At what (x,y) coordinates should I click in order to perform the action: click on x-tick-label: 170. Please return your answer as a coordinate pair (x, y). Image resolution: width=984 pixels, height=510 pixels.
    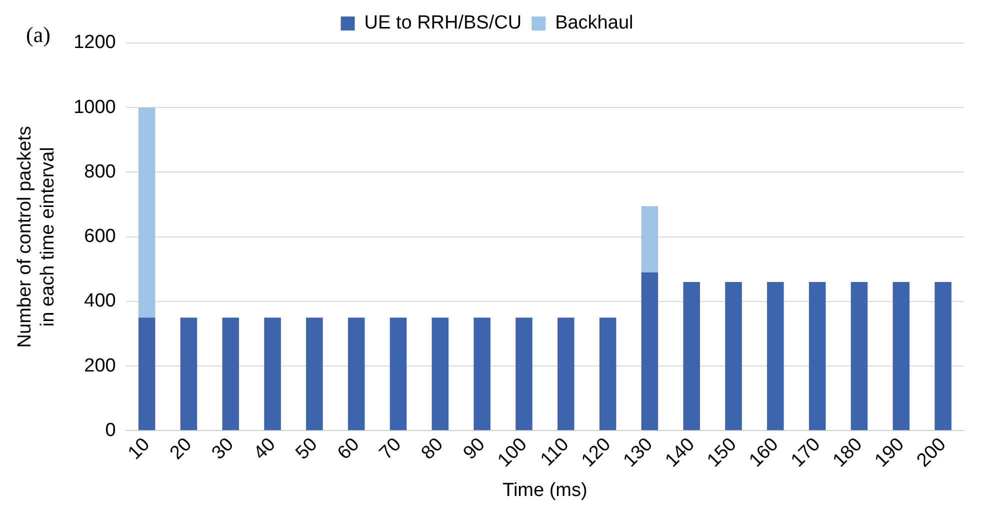
    Looking at the image, I should click on (806, 453).